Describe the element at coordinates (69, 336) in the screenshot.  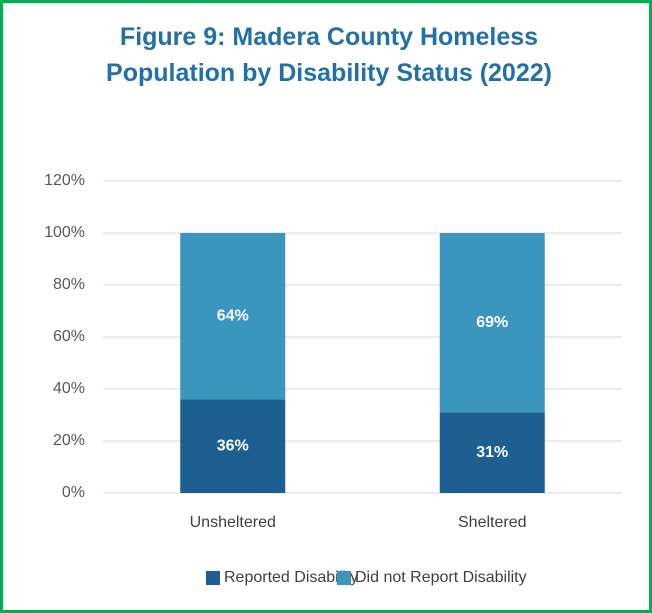
I see `y-tick-label: 60%` at that location.